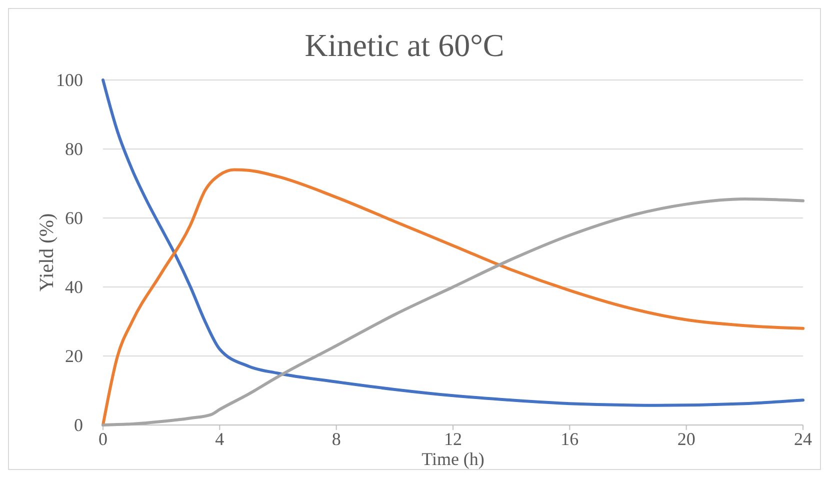 The width and height of the screenshot is (829, 478). What do you see at coordinates (74, 218) in the screenshot?
I see `y-tick-label: 60` at bounding box center [74, 218].